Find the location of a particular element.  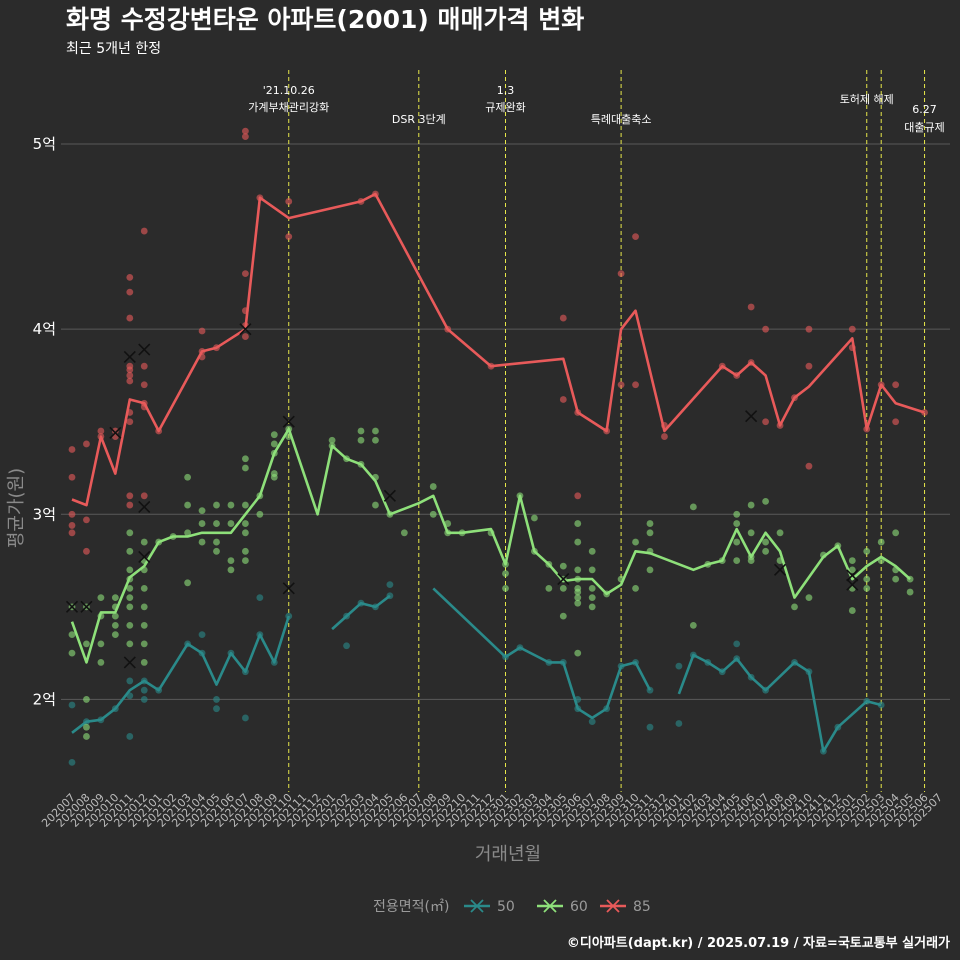

legend-key-cross is located at coordinates (613, 906).